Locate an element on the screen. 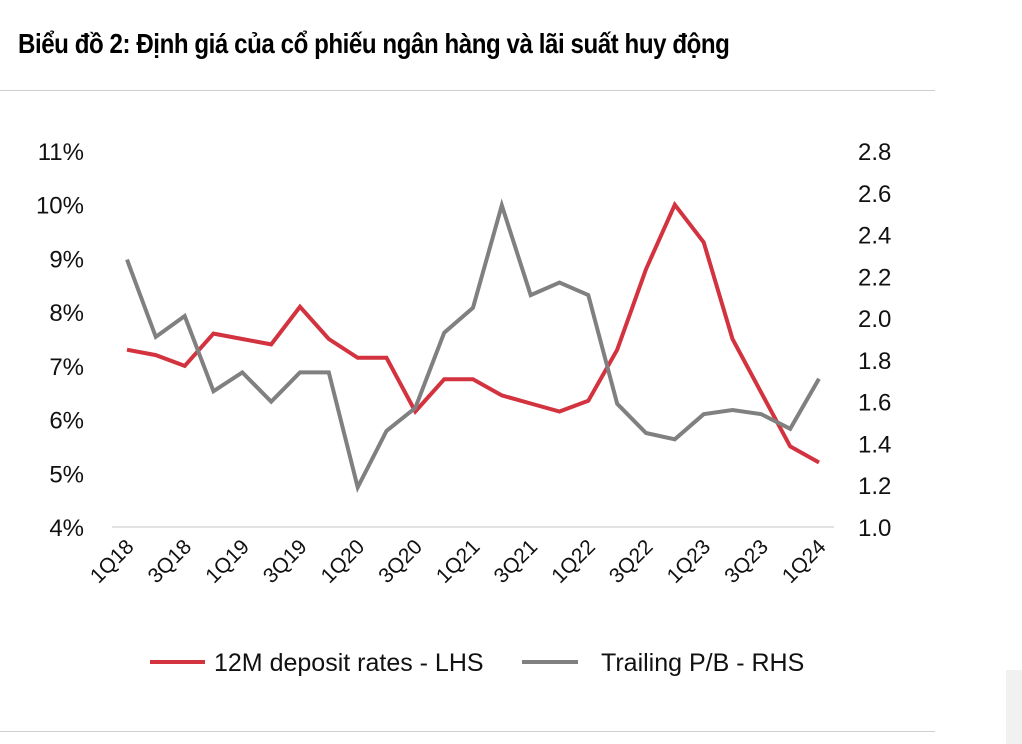 The height and width of the screenshot is (744, 1022). right-tick-label: 1.8 is located at coordinates (874, 361).